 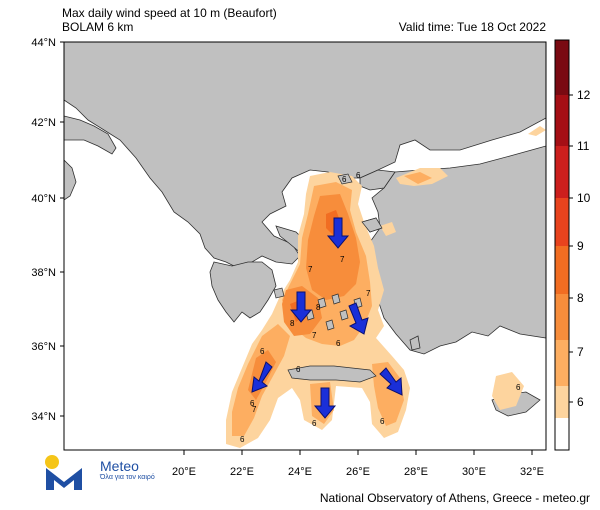 What do you see at coordinates (456, 250) in the screenshot?
I see `anatolia` at bounding box center [456, 250].